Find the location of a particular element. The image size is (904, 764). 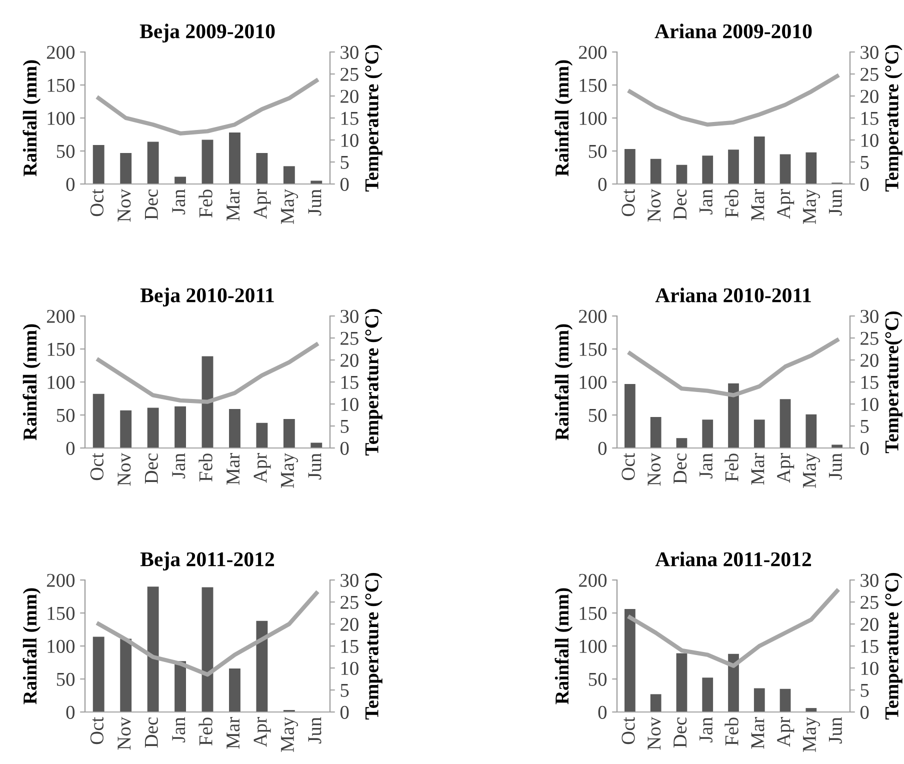

y2-axis-title: Temperature(°C) is located at coordinates (893, 382).